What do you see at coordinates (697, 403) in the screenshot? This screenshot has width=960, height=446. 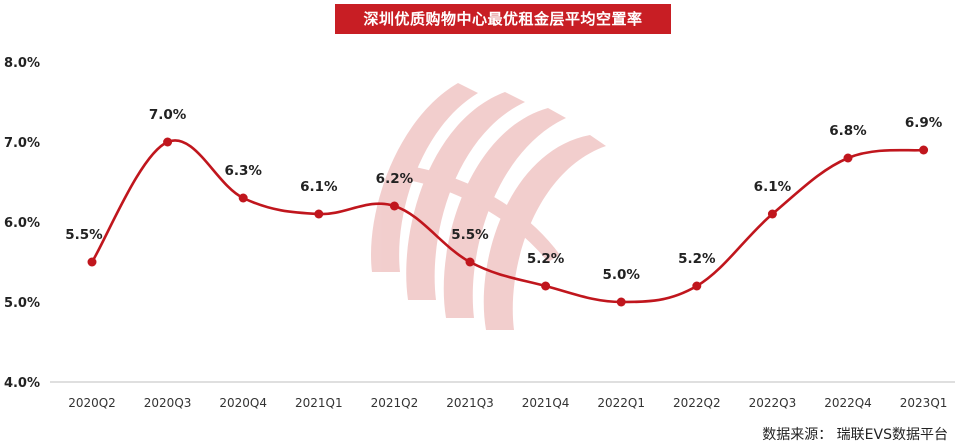 I see `x-tick-label: 2022Q2` at bounding box center [697, 403].